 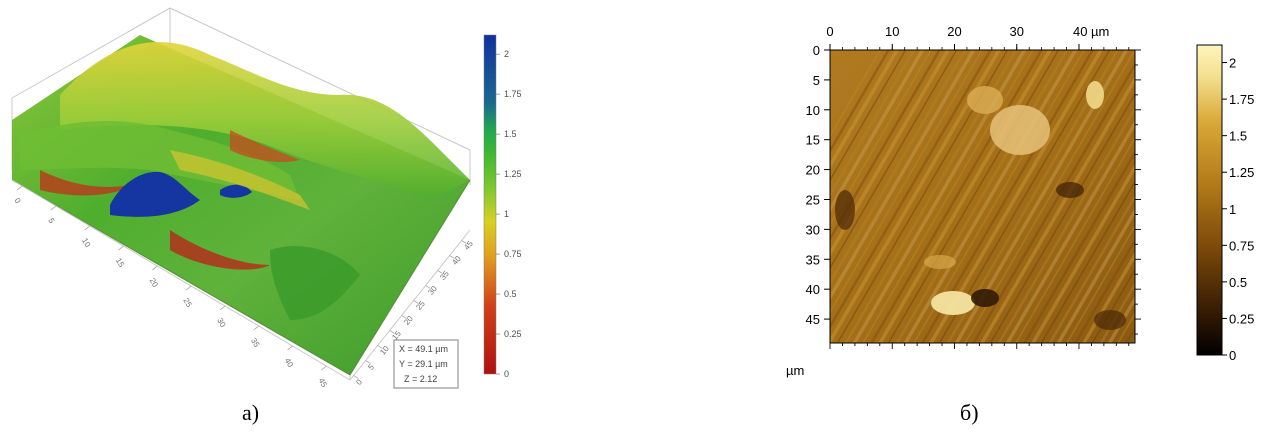 What do you see at coordinates (323, 383) in the screenshot?
I see `x-tick-label: 45` at bounding box center [323, 383].